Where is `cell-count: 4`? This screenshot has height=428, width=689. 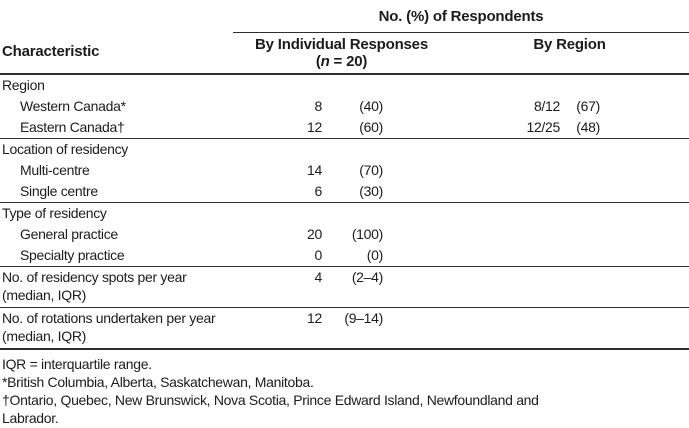 cell-count: 4 is located at coordinates (277, 287).